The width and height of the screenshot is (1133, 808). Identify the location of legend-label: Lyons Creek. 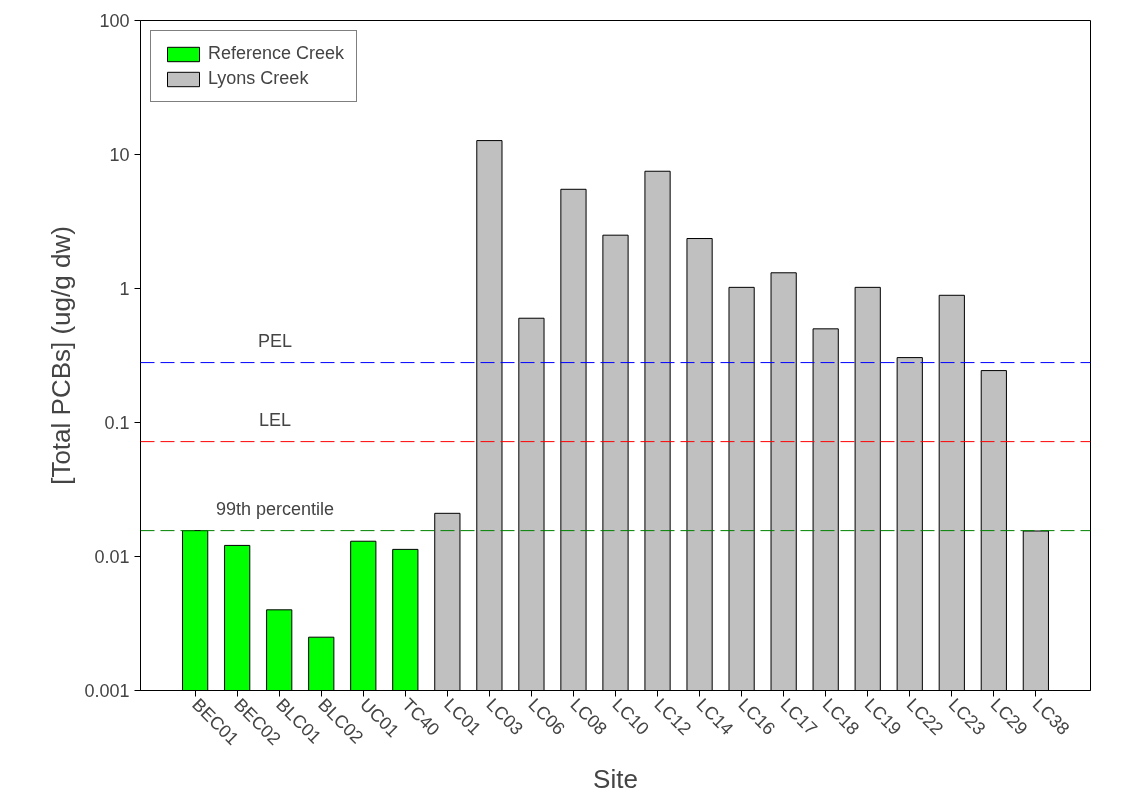
(258, 78).